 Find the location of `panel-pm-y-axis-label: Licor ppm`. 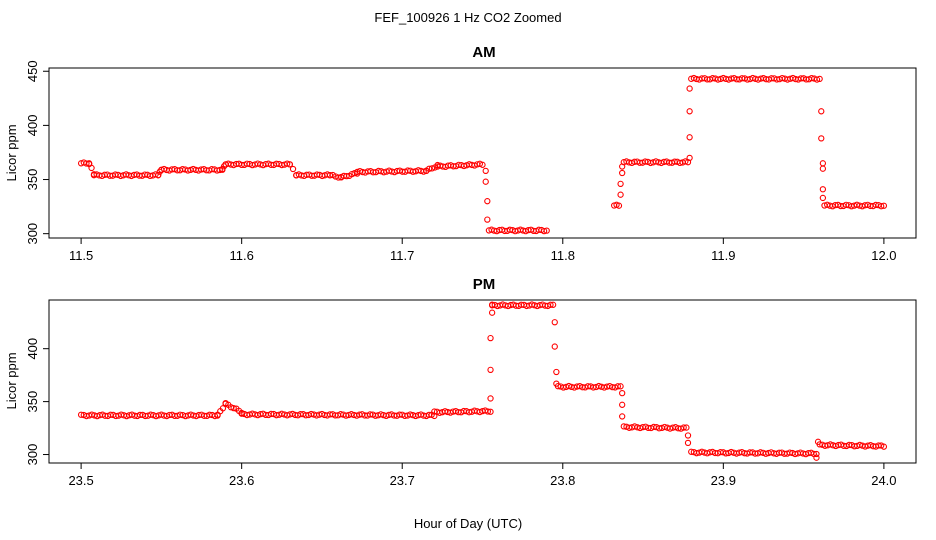

panel-pm-y-axis-label: Licor ppm is located at coordinates (11, 380).